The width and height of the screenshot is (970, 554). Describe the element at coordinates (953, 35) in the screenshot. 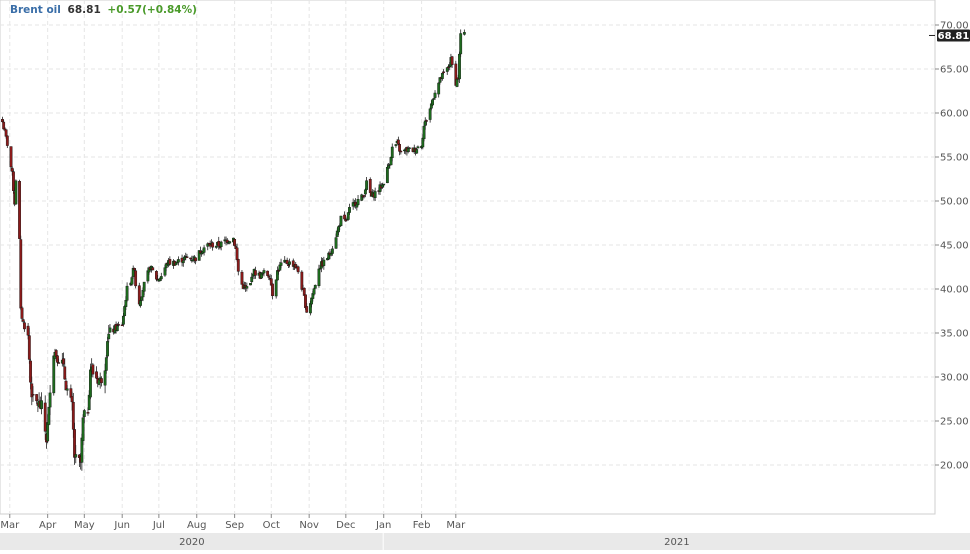

I see `last-price-badge` at that location.